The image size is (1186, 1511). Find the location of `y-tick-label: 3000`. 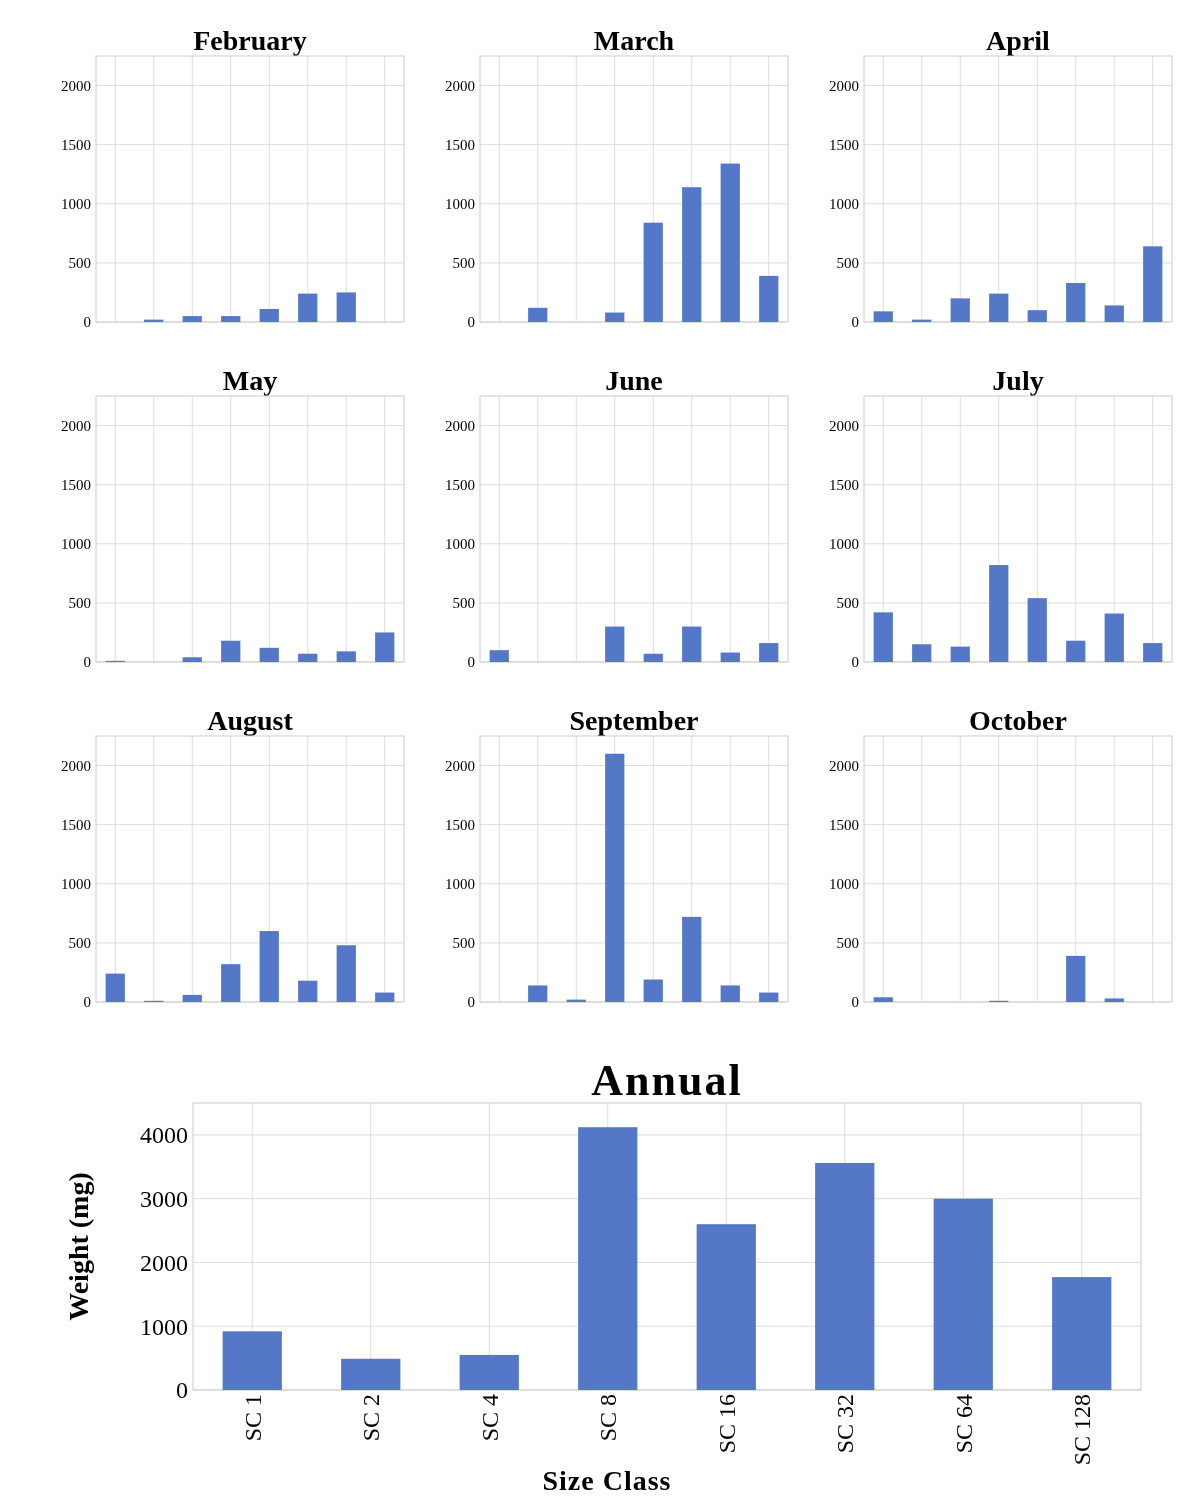

y-tick-label: 3000 is located at coordinates (164, 1199).